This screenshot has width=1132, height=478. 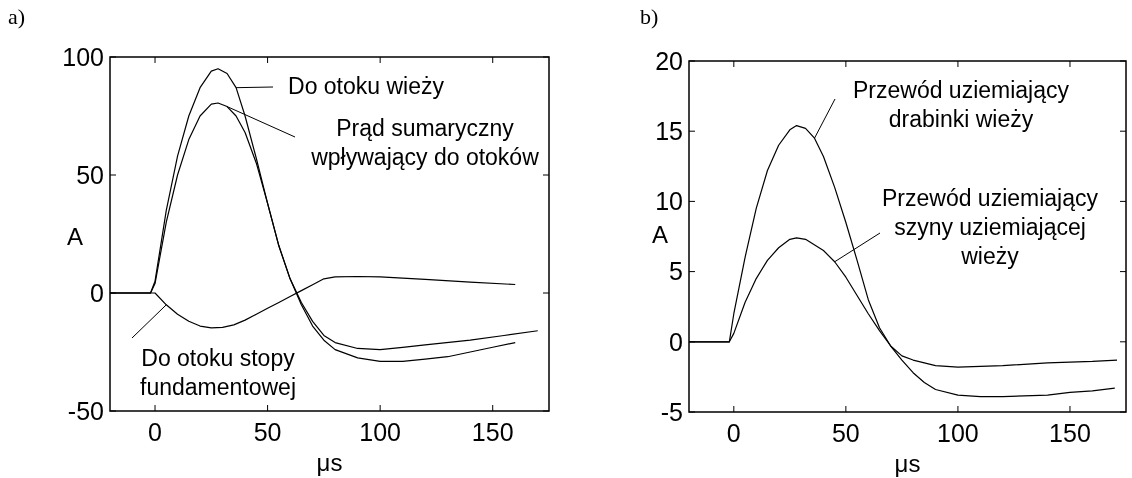 What do you see at coordinates (676, 271) in the screenshot?
I see `y-tick-label: 5` at bounding box center [676, 271].